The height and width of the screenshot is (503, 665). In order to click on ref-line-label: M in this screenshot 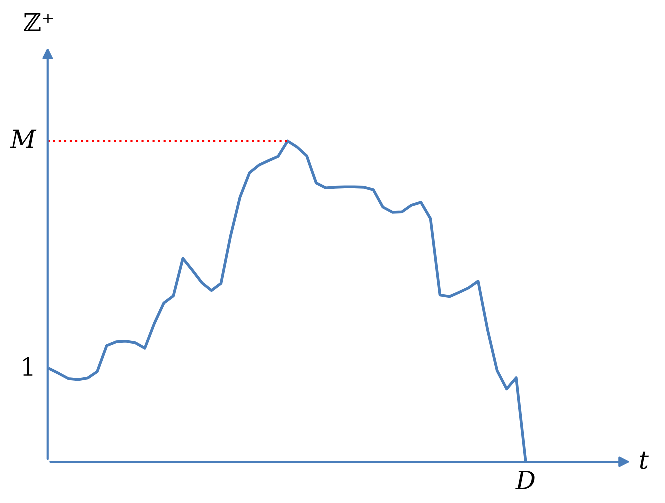, I will do `click(23, 139)`.